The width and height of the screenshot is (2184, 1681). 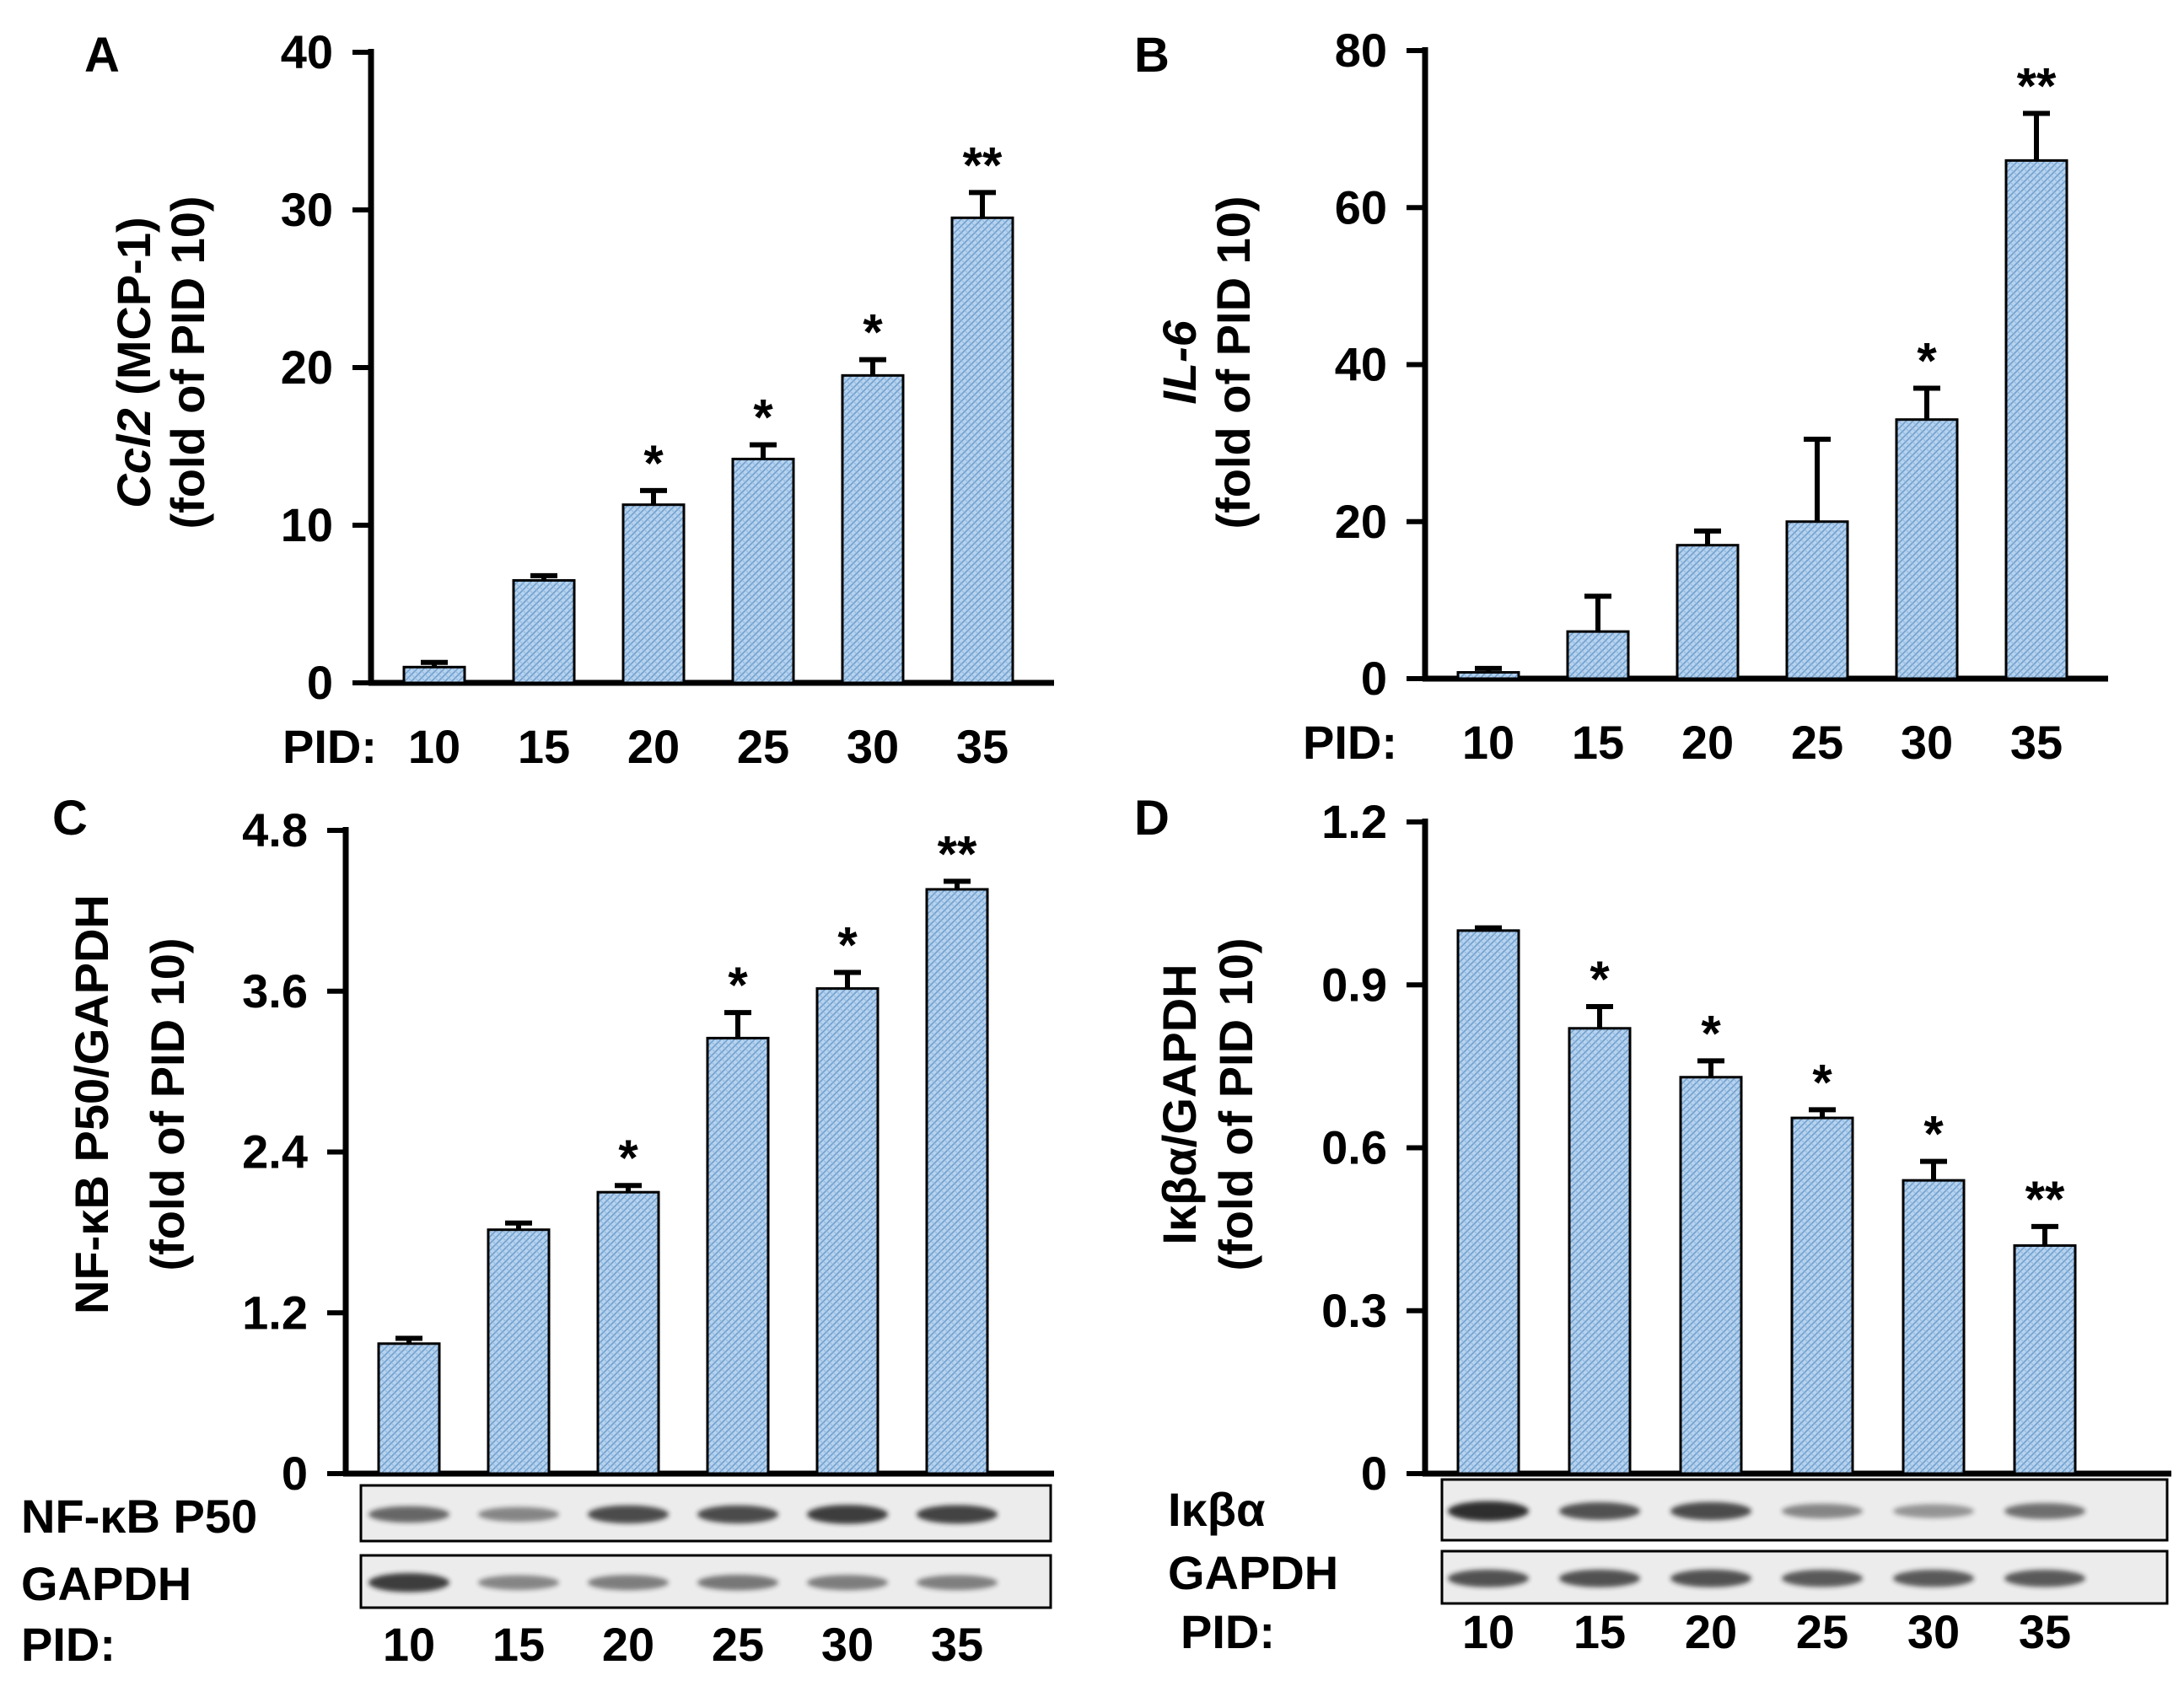 I want to click on panel-b-x-tick-label: 25, so click(x=1817, y=742).